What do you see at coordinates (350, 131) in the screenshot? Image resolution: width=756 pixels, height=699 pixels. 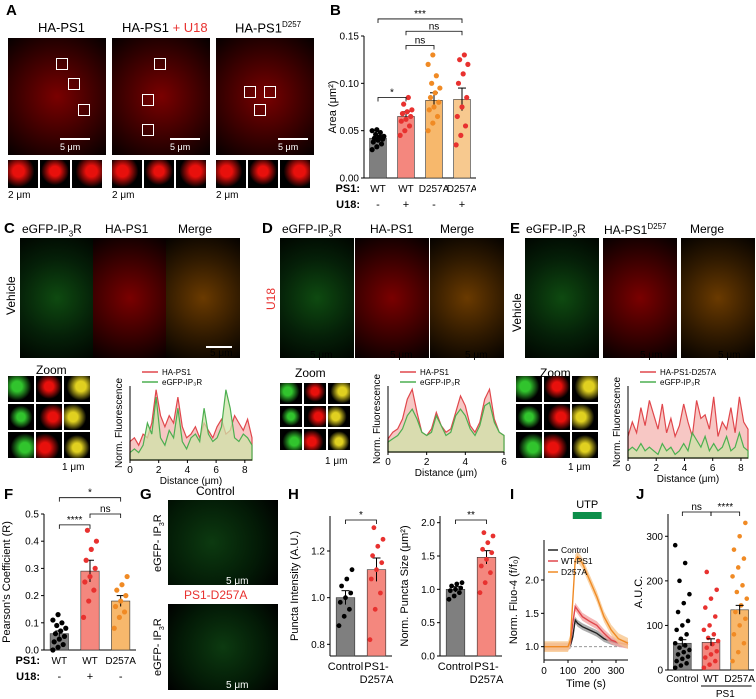 I see `y-tick-label: 0.05` at bounding box center [350, 131].